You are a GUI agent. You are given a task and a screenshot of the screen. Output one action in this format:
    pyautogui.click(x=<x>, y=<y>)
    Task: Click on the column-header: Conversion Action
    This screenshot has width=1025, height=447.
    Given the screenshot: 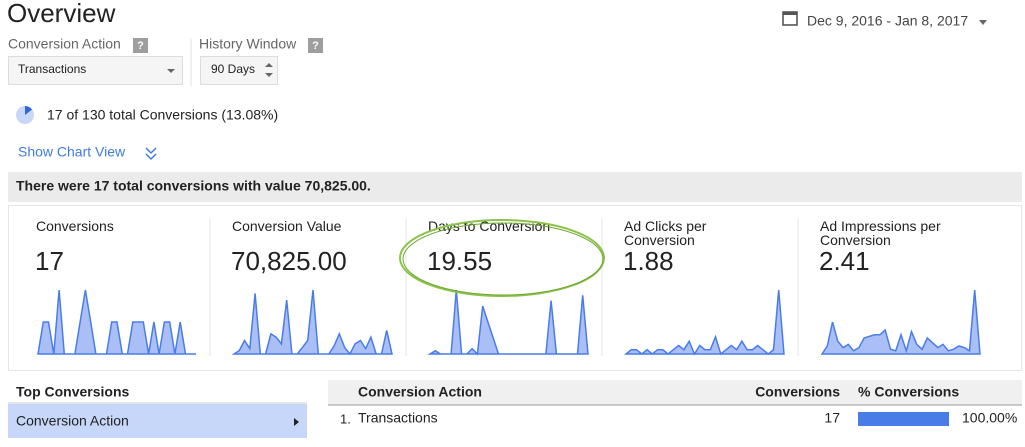 What is the action you would take?
    pyautogui.click(x=420, y=392)
    